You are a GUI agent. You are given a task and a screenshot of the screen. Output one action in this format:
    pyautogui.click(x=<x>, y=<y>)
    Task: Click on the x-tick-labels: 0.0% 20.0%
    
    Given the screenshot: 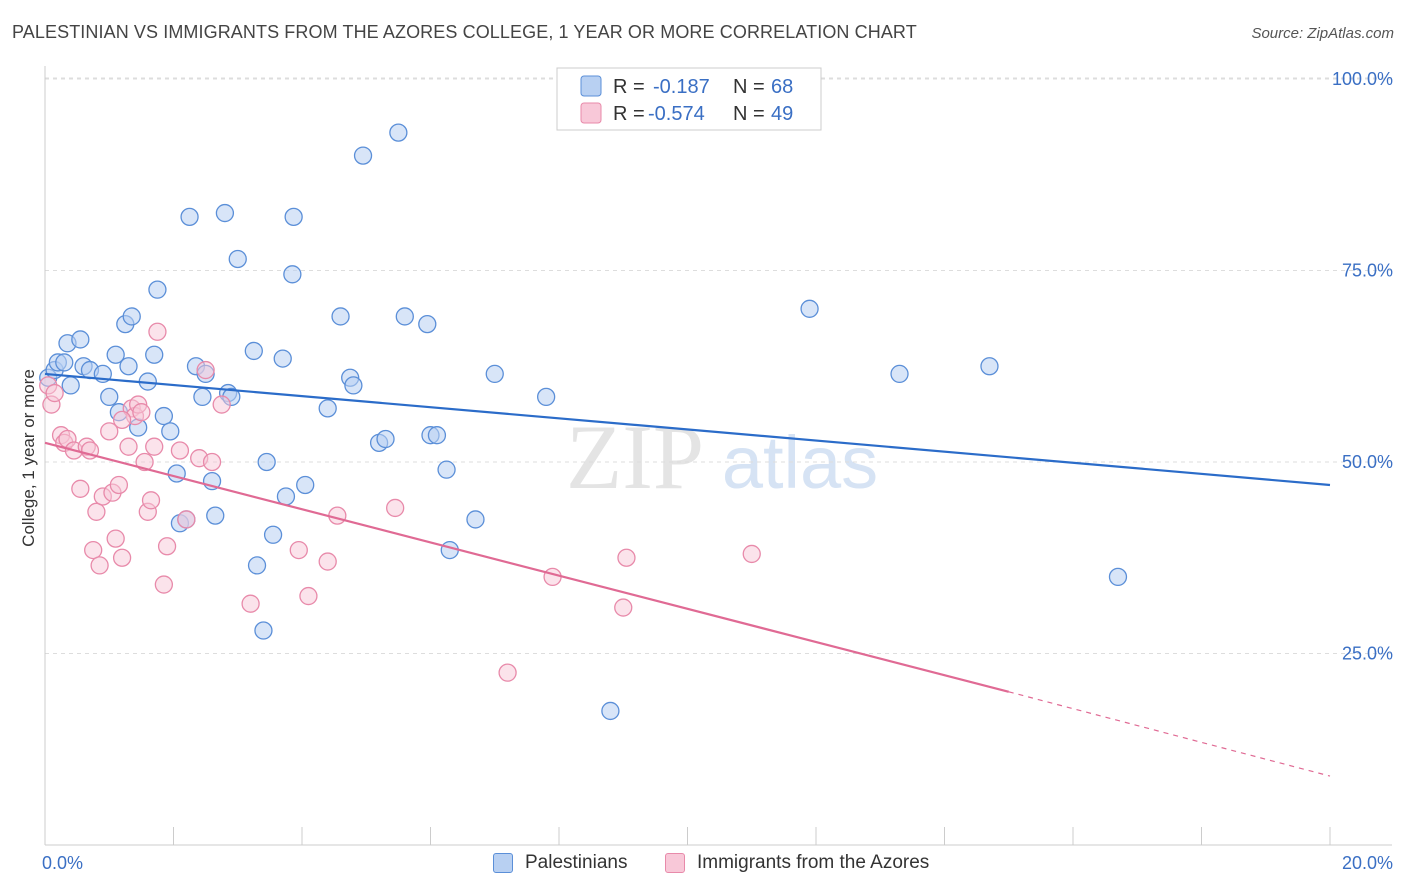 What is the action you would take?
    pyautogui.click(x=717, y=863)
    